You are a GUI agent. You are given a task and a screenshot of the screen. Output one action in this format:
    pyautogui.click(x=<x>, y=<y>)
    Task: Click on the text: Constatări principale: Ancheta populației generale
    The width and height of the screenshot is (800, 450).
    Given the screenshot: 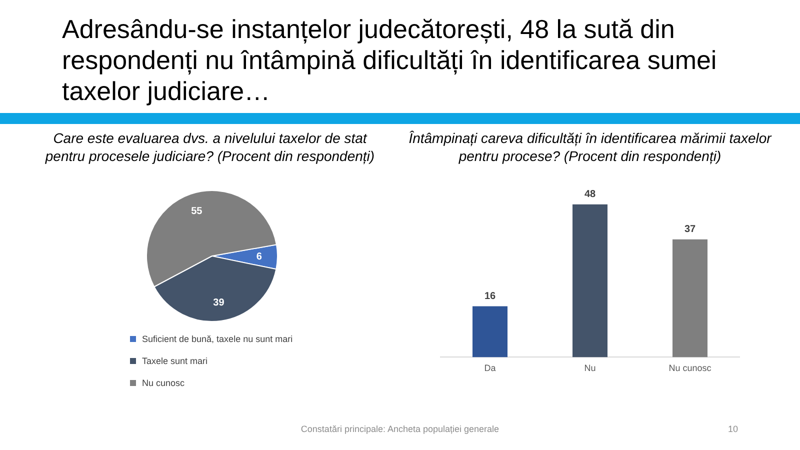 What is the action you would take?
    pyautogui.click(x=400, y=429)
    